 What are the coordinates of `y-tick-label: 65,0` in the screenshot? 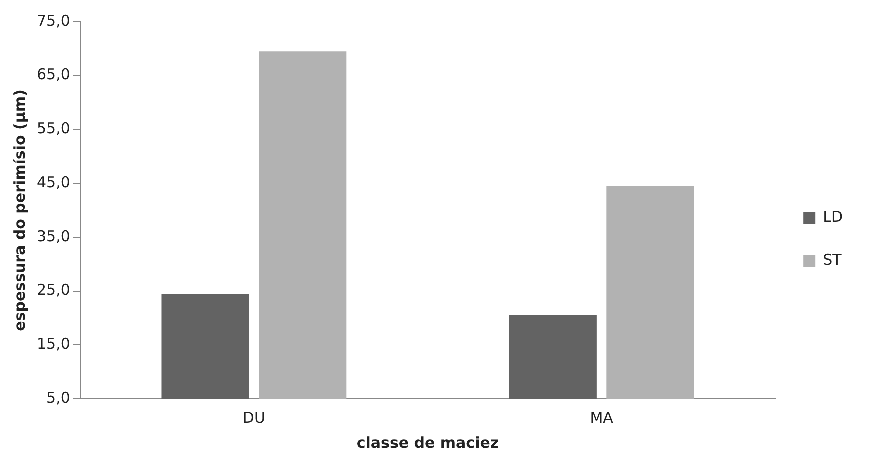 It's located at (53, 75).